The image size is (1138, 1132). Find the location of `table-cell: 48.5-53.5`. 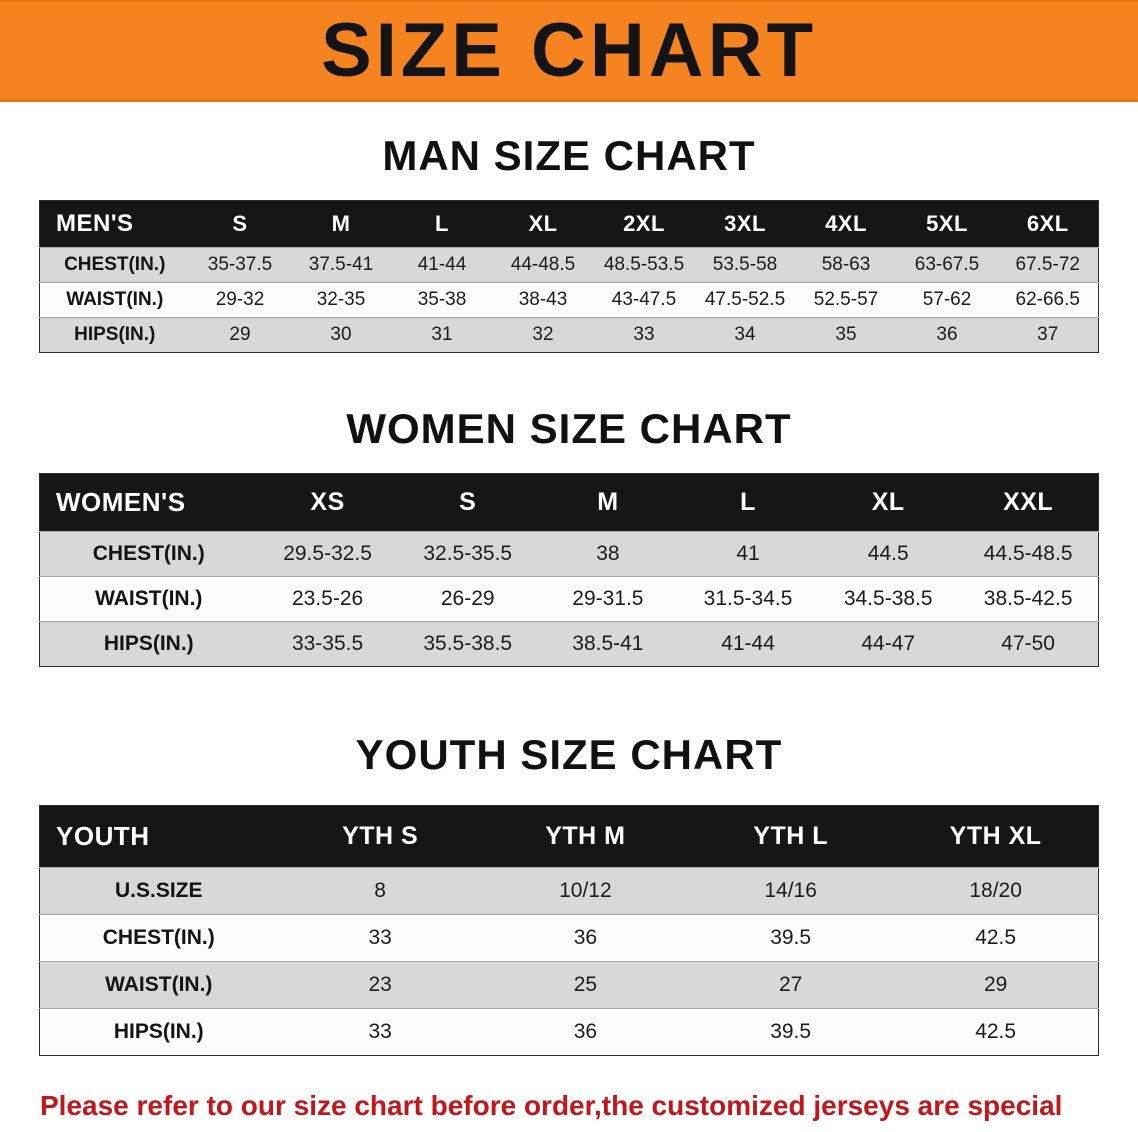

table-cell: 48.5-53.5 is located at coordinates (644, 265).